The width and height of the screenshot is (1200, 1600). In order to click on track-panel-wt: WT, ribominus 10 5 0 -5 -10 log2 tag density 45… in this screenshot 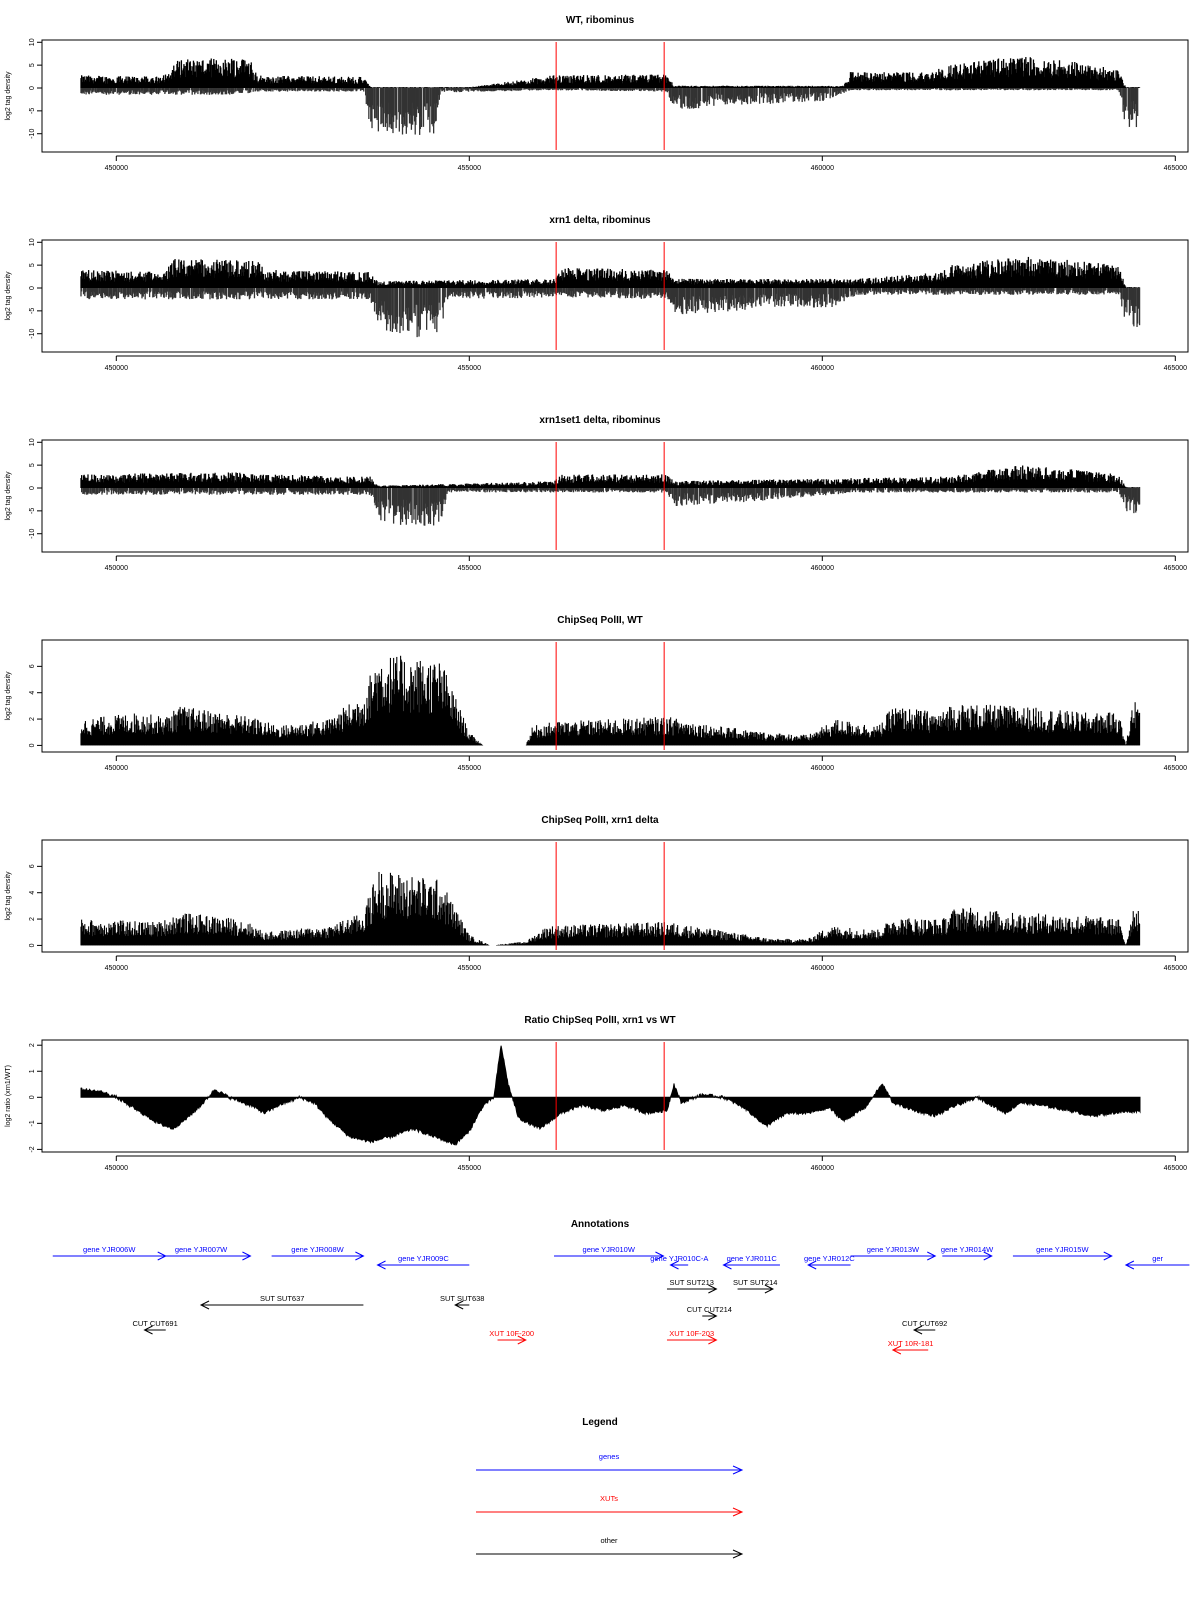, I will do `click(597, 93)`.